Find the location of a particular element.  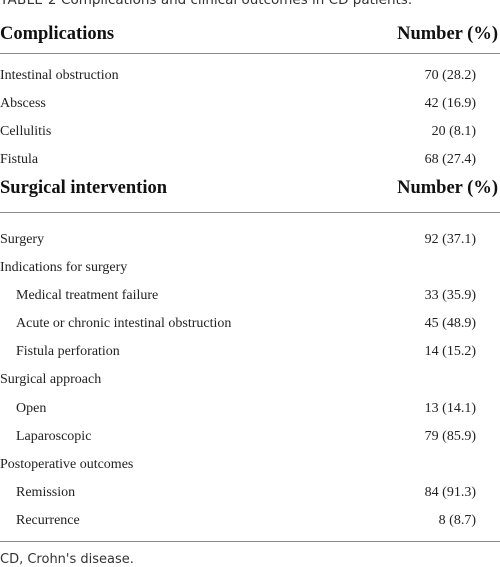

row-value: 84 (91.3) is located at coordinates (450, 492).